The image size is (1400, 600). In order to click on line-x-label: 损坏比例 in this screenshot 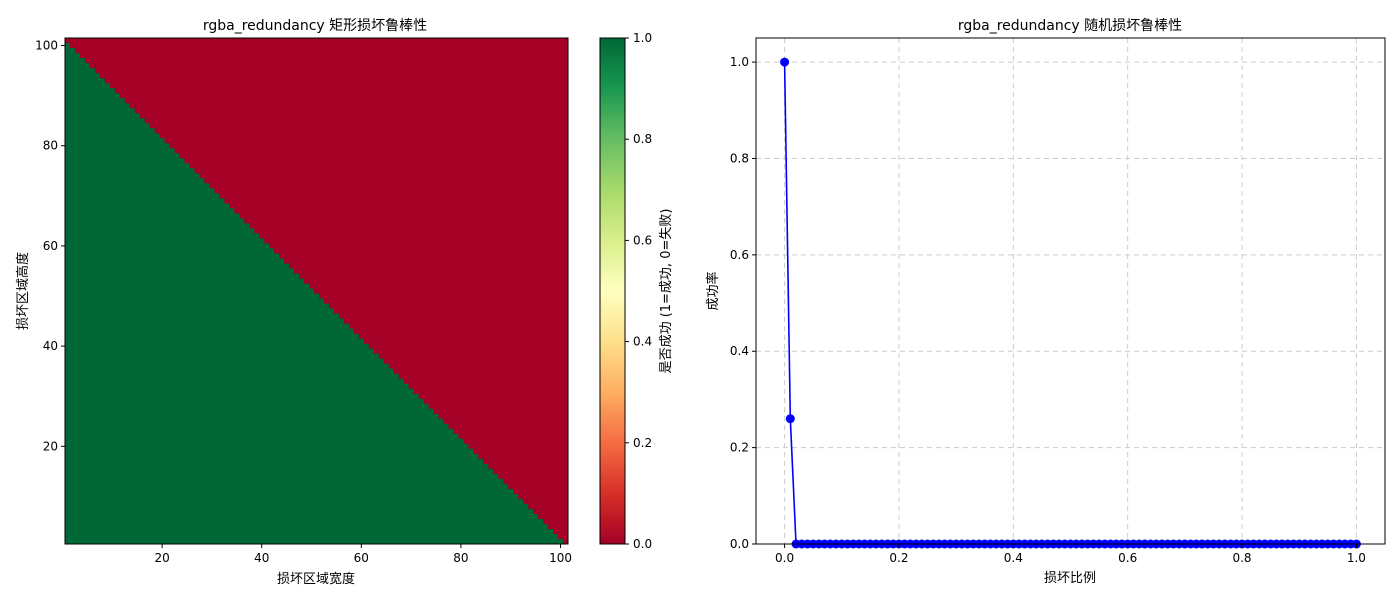, I will do `click(1070, 578)`.